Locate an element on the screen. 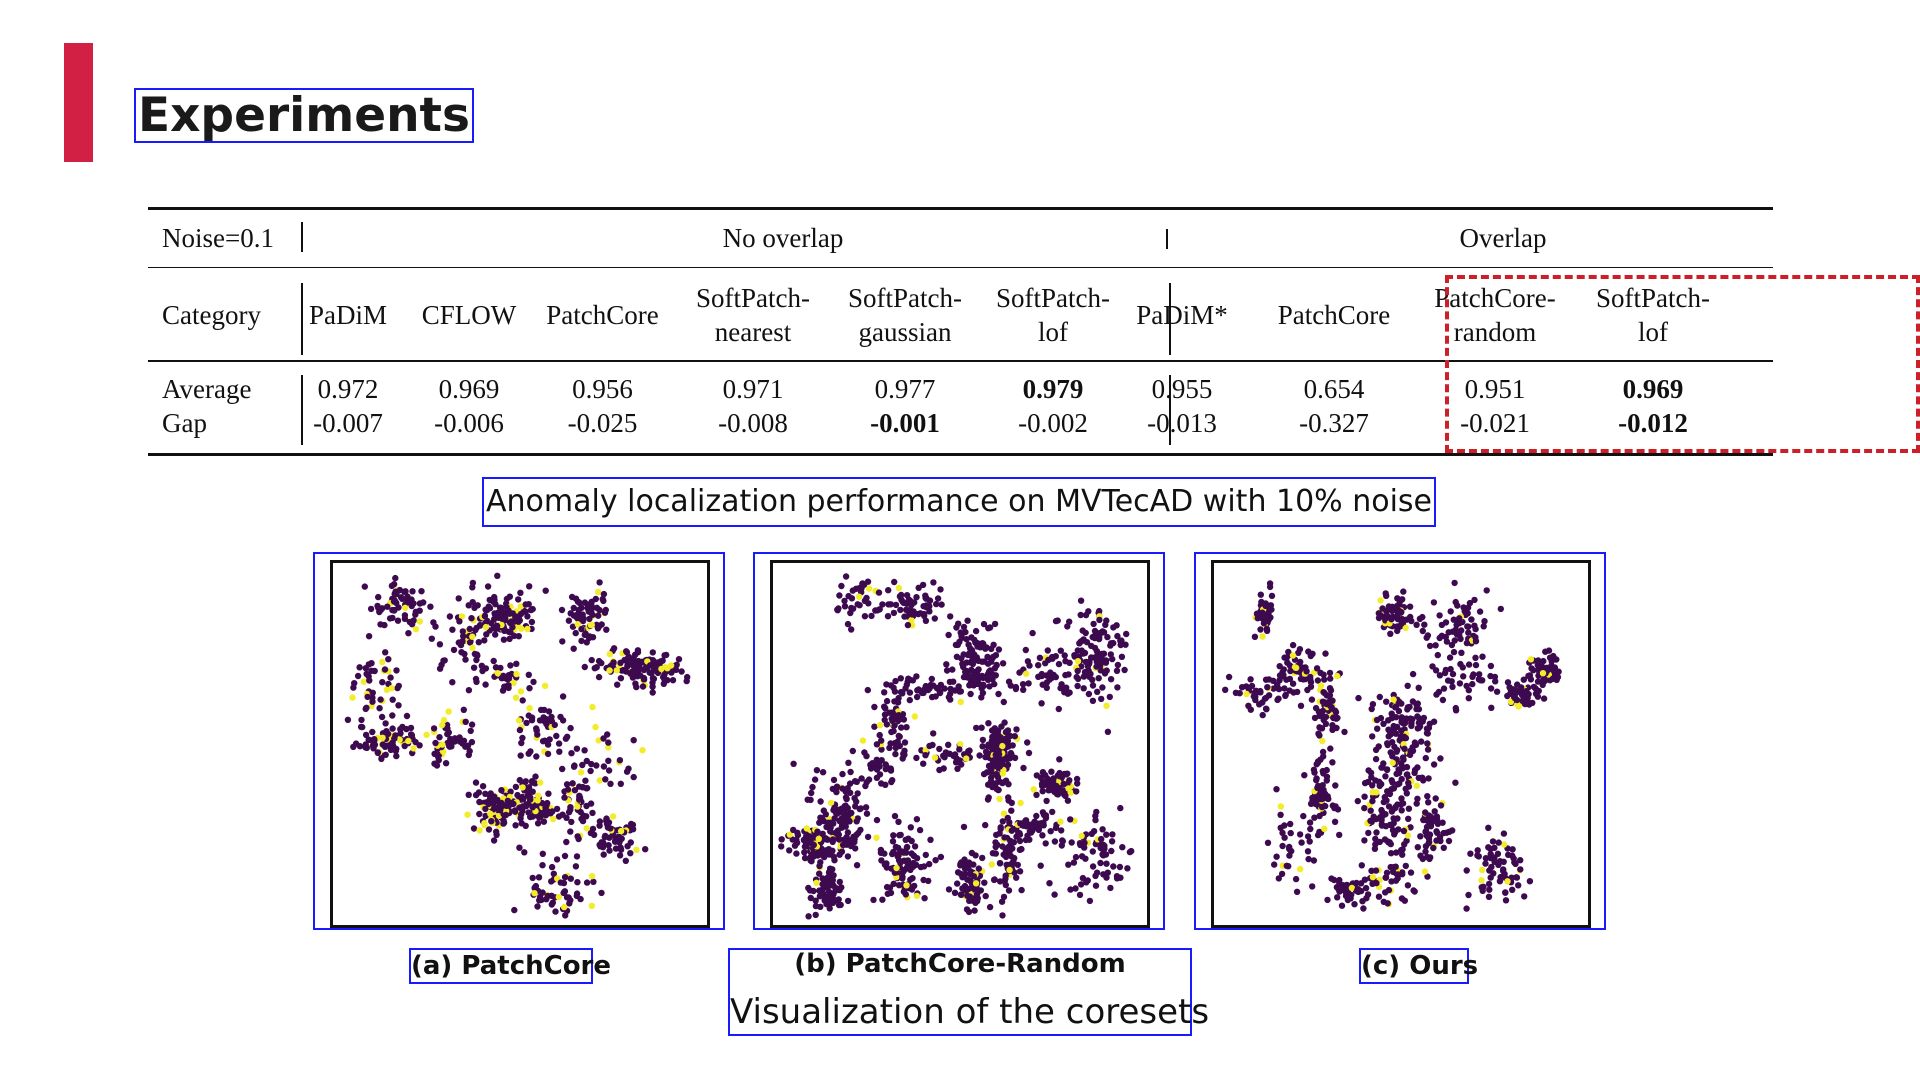 The height and width of the screenshot is (1080, 1920). table-cell: 0.972 is located at coordinates (348, 389).